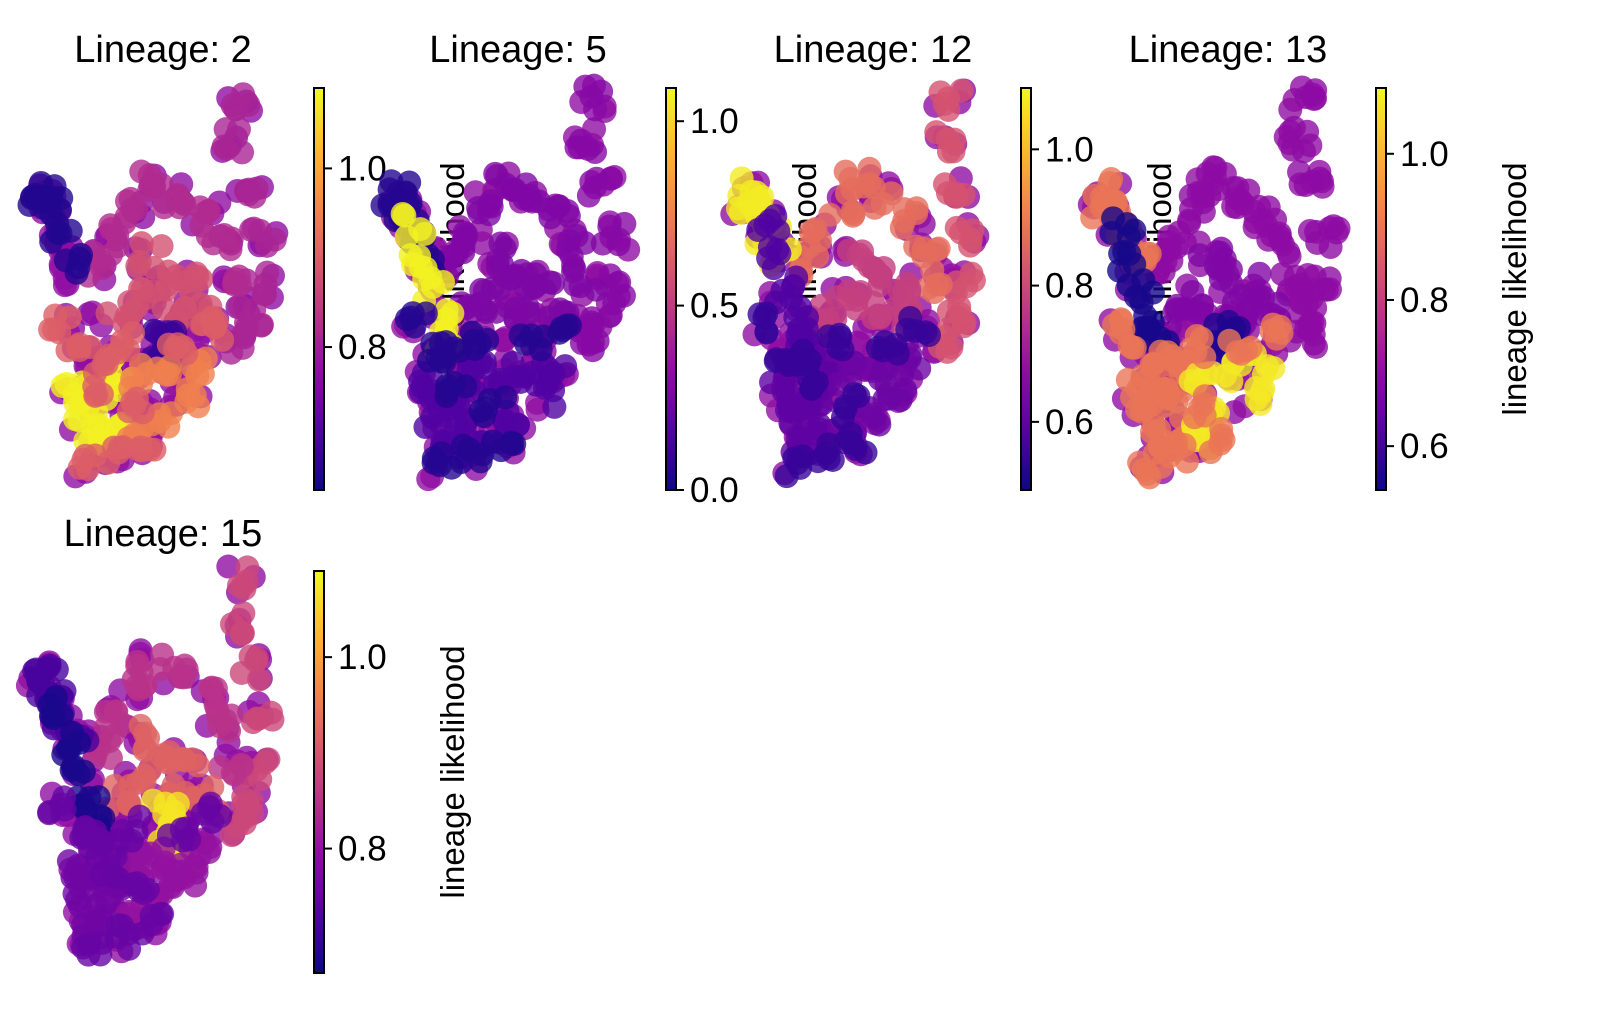  What do you see at coordinates (714, 306) in the screenshot?
I see `colorbar-tick-label: 0.5` at bounding box center [714, 306].